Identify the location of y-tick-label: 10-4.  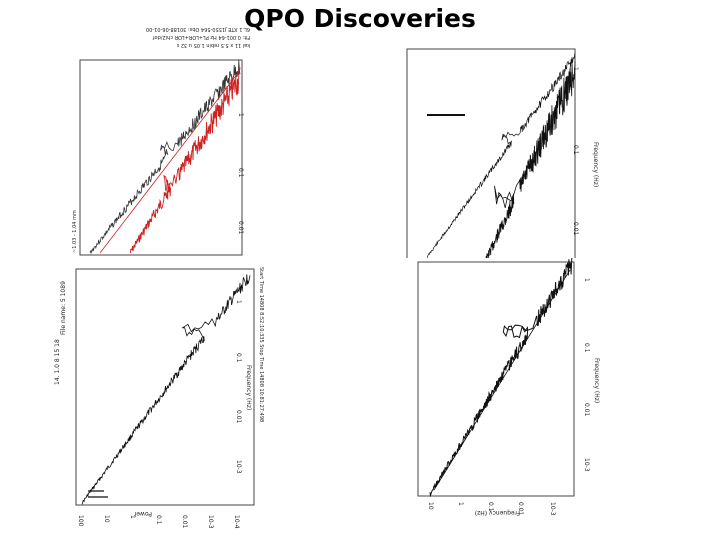
(236, 522).